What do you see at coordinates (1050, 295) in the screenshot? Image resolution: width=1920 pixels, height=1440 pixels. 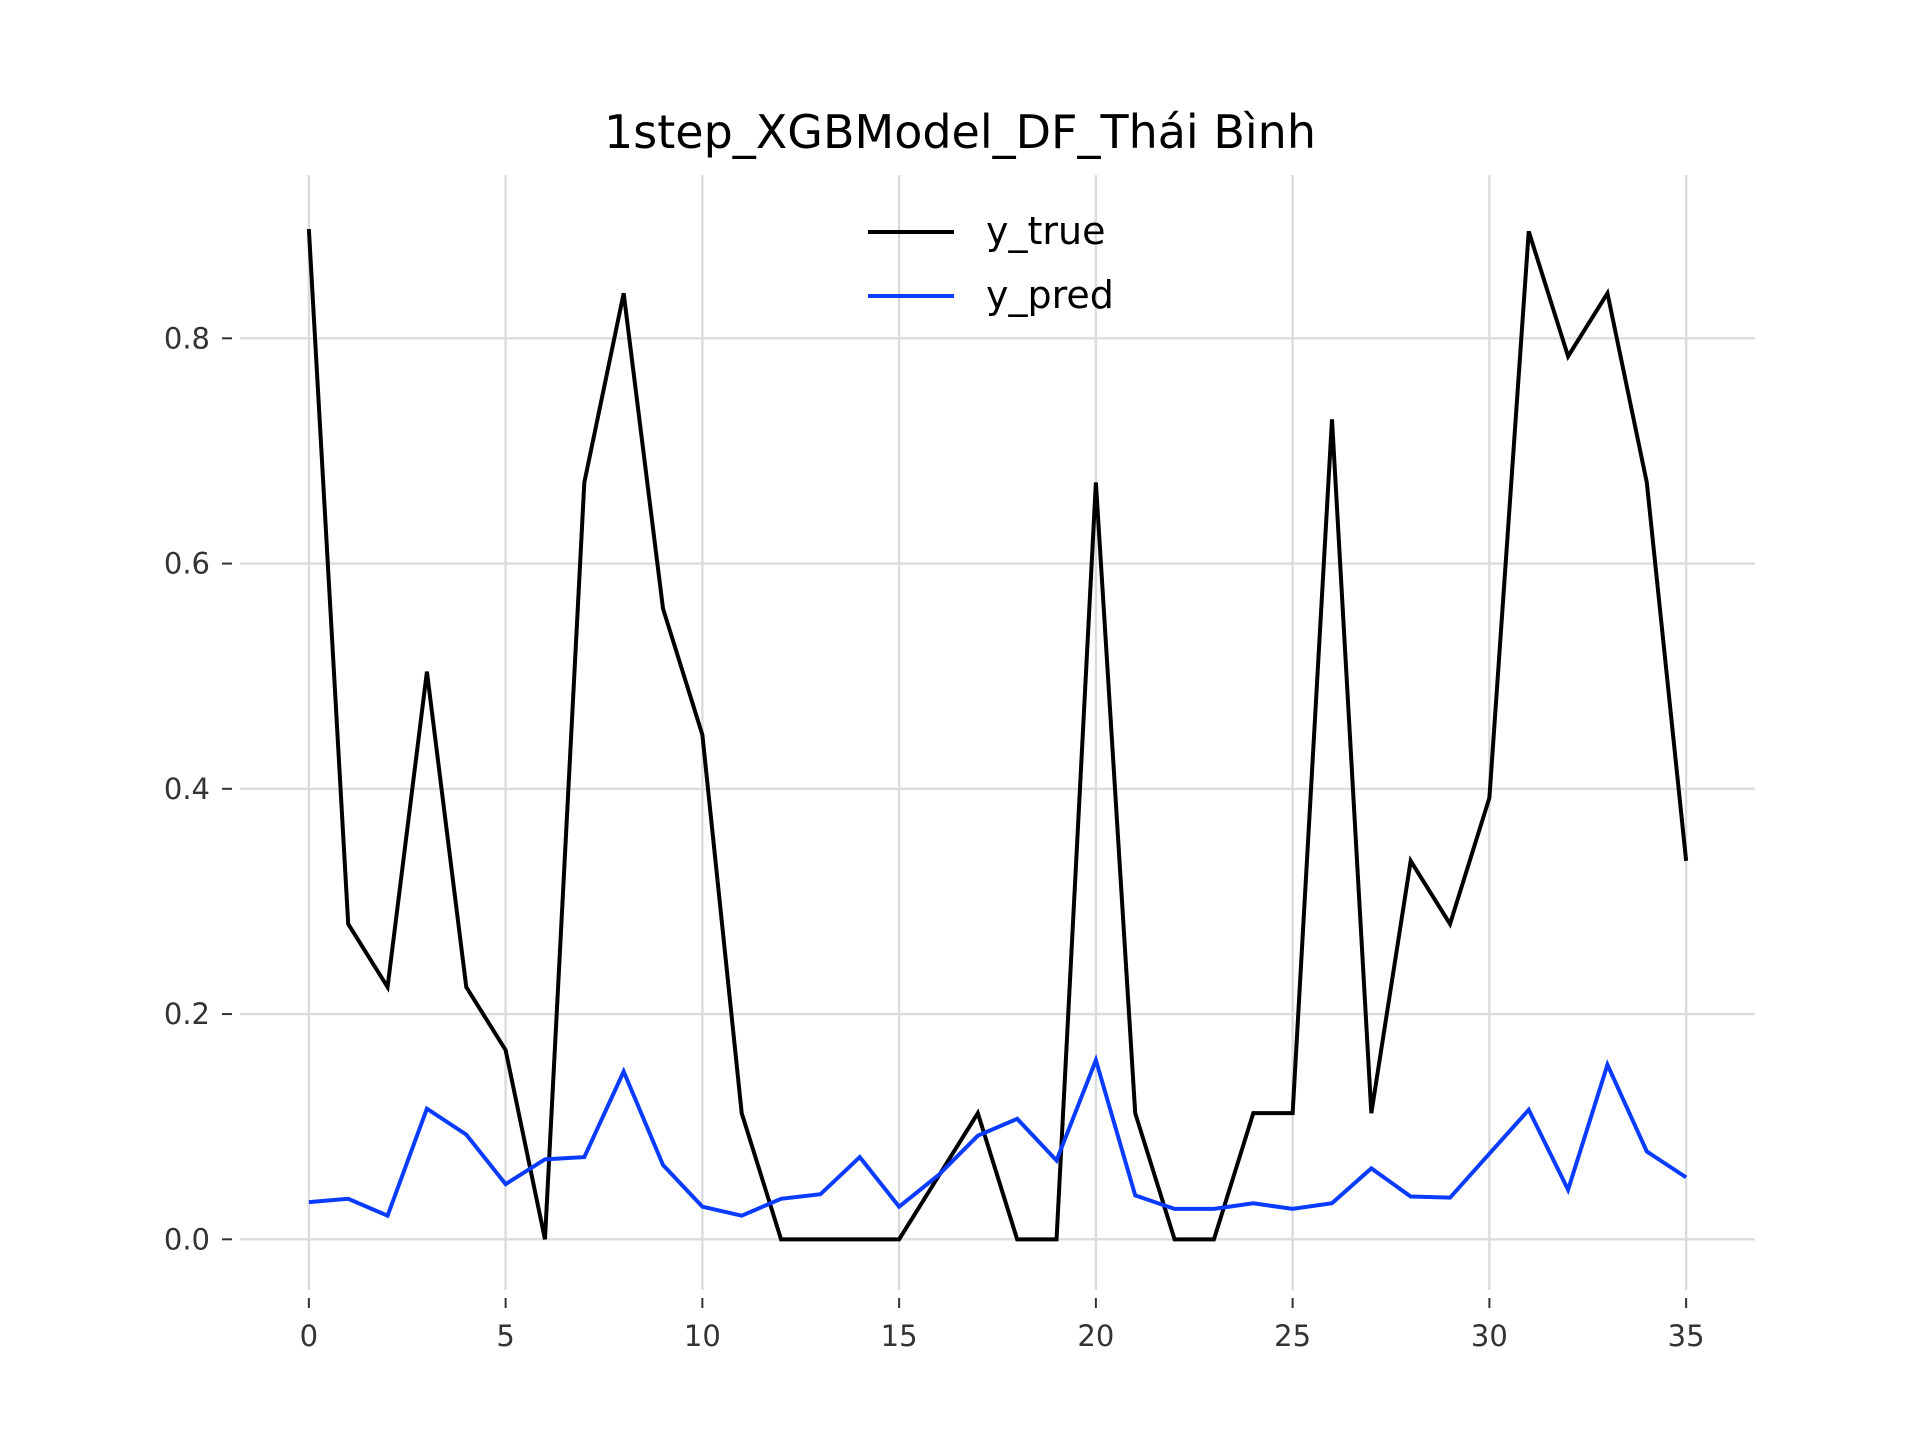 I see `legend-label: y_pred` at bounding box center [1050, 295].